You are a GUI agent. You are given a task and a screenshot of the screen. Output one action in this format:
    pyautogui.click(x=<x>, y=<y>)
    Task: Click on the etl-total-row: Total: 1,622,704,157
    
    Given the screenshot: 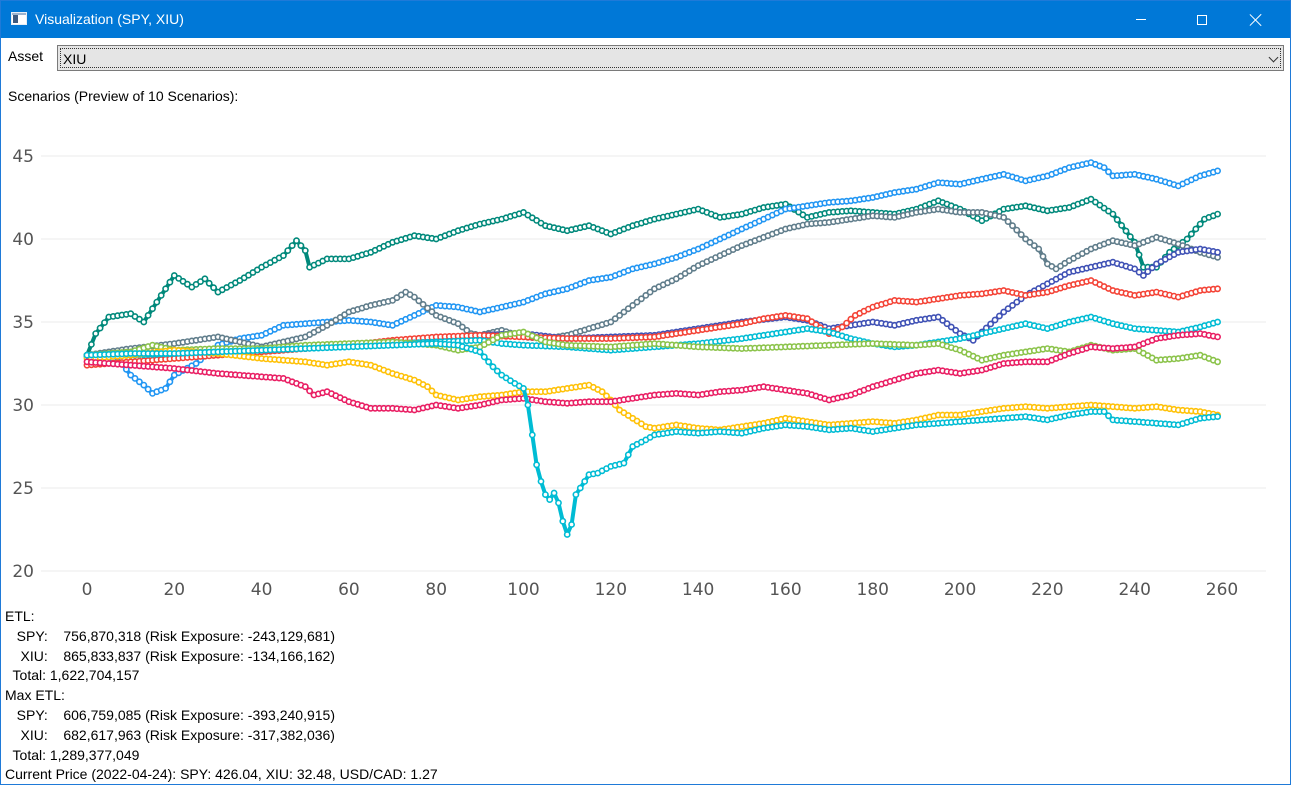 What is the action you would take?
    pyautogui.click(x=72, y=675)
    